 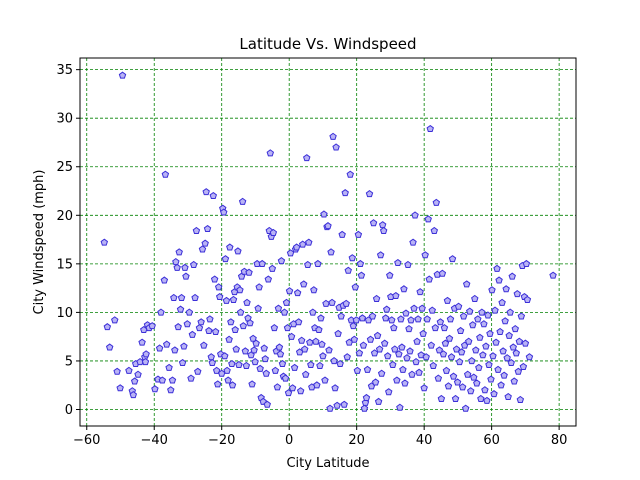 I want to click on chart-title: Latitude Vs. Windspeed, so click(x=327, y=44).